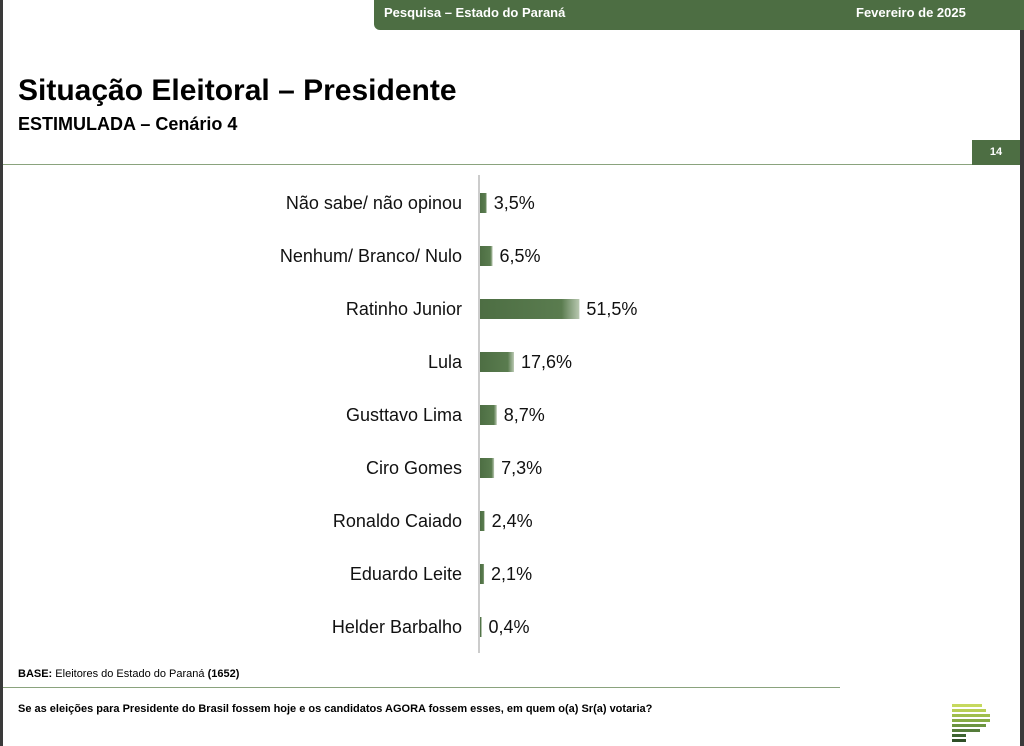 The image size is (1024, 746). I want to click on category-label: Ciro Gomes, so click(414, 468).